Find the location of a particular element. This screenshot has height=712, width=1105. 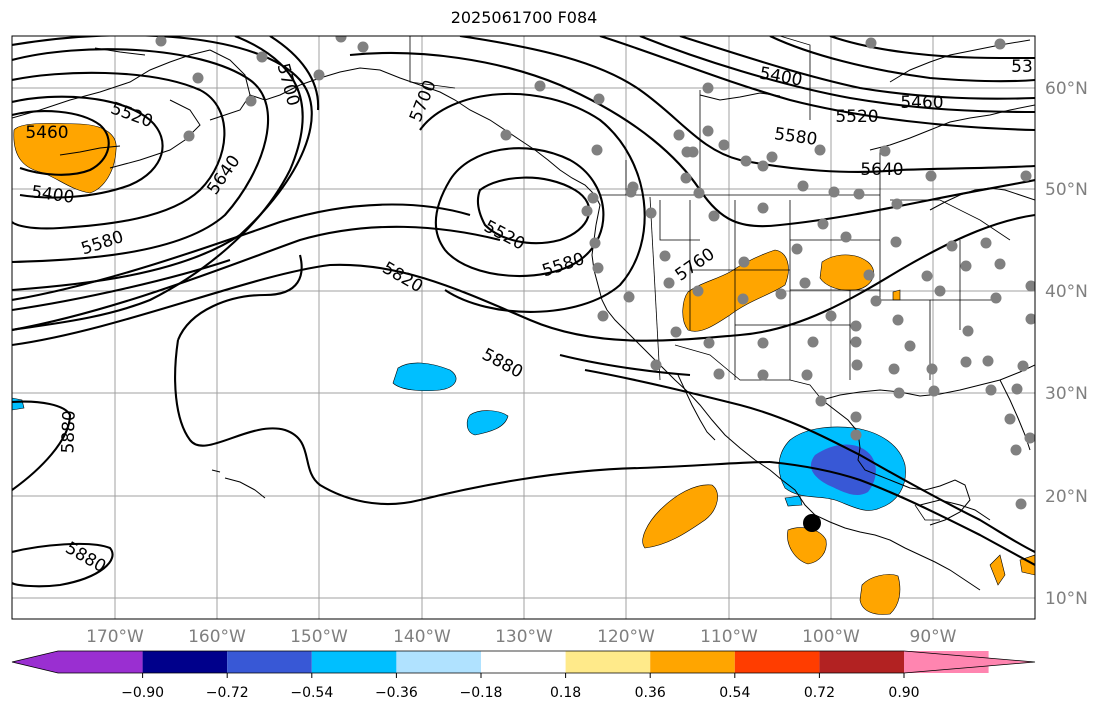

colorbar-tick-label: −0.90 is located at coordinates (142, 693).